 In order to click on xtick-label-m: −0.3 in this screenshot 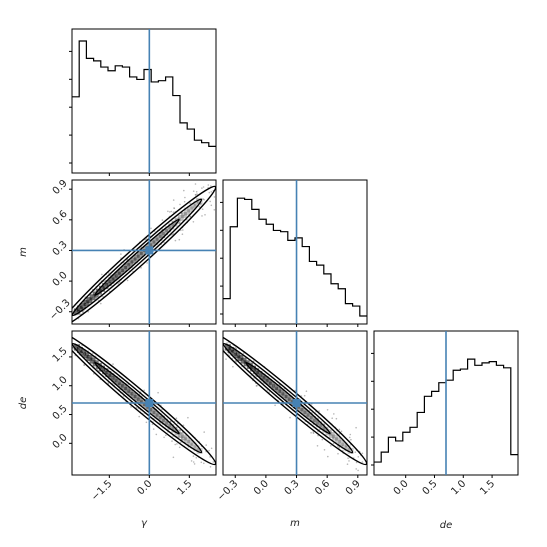, I will do `click(227, 490)`.